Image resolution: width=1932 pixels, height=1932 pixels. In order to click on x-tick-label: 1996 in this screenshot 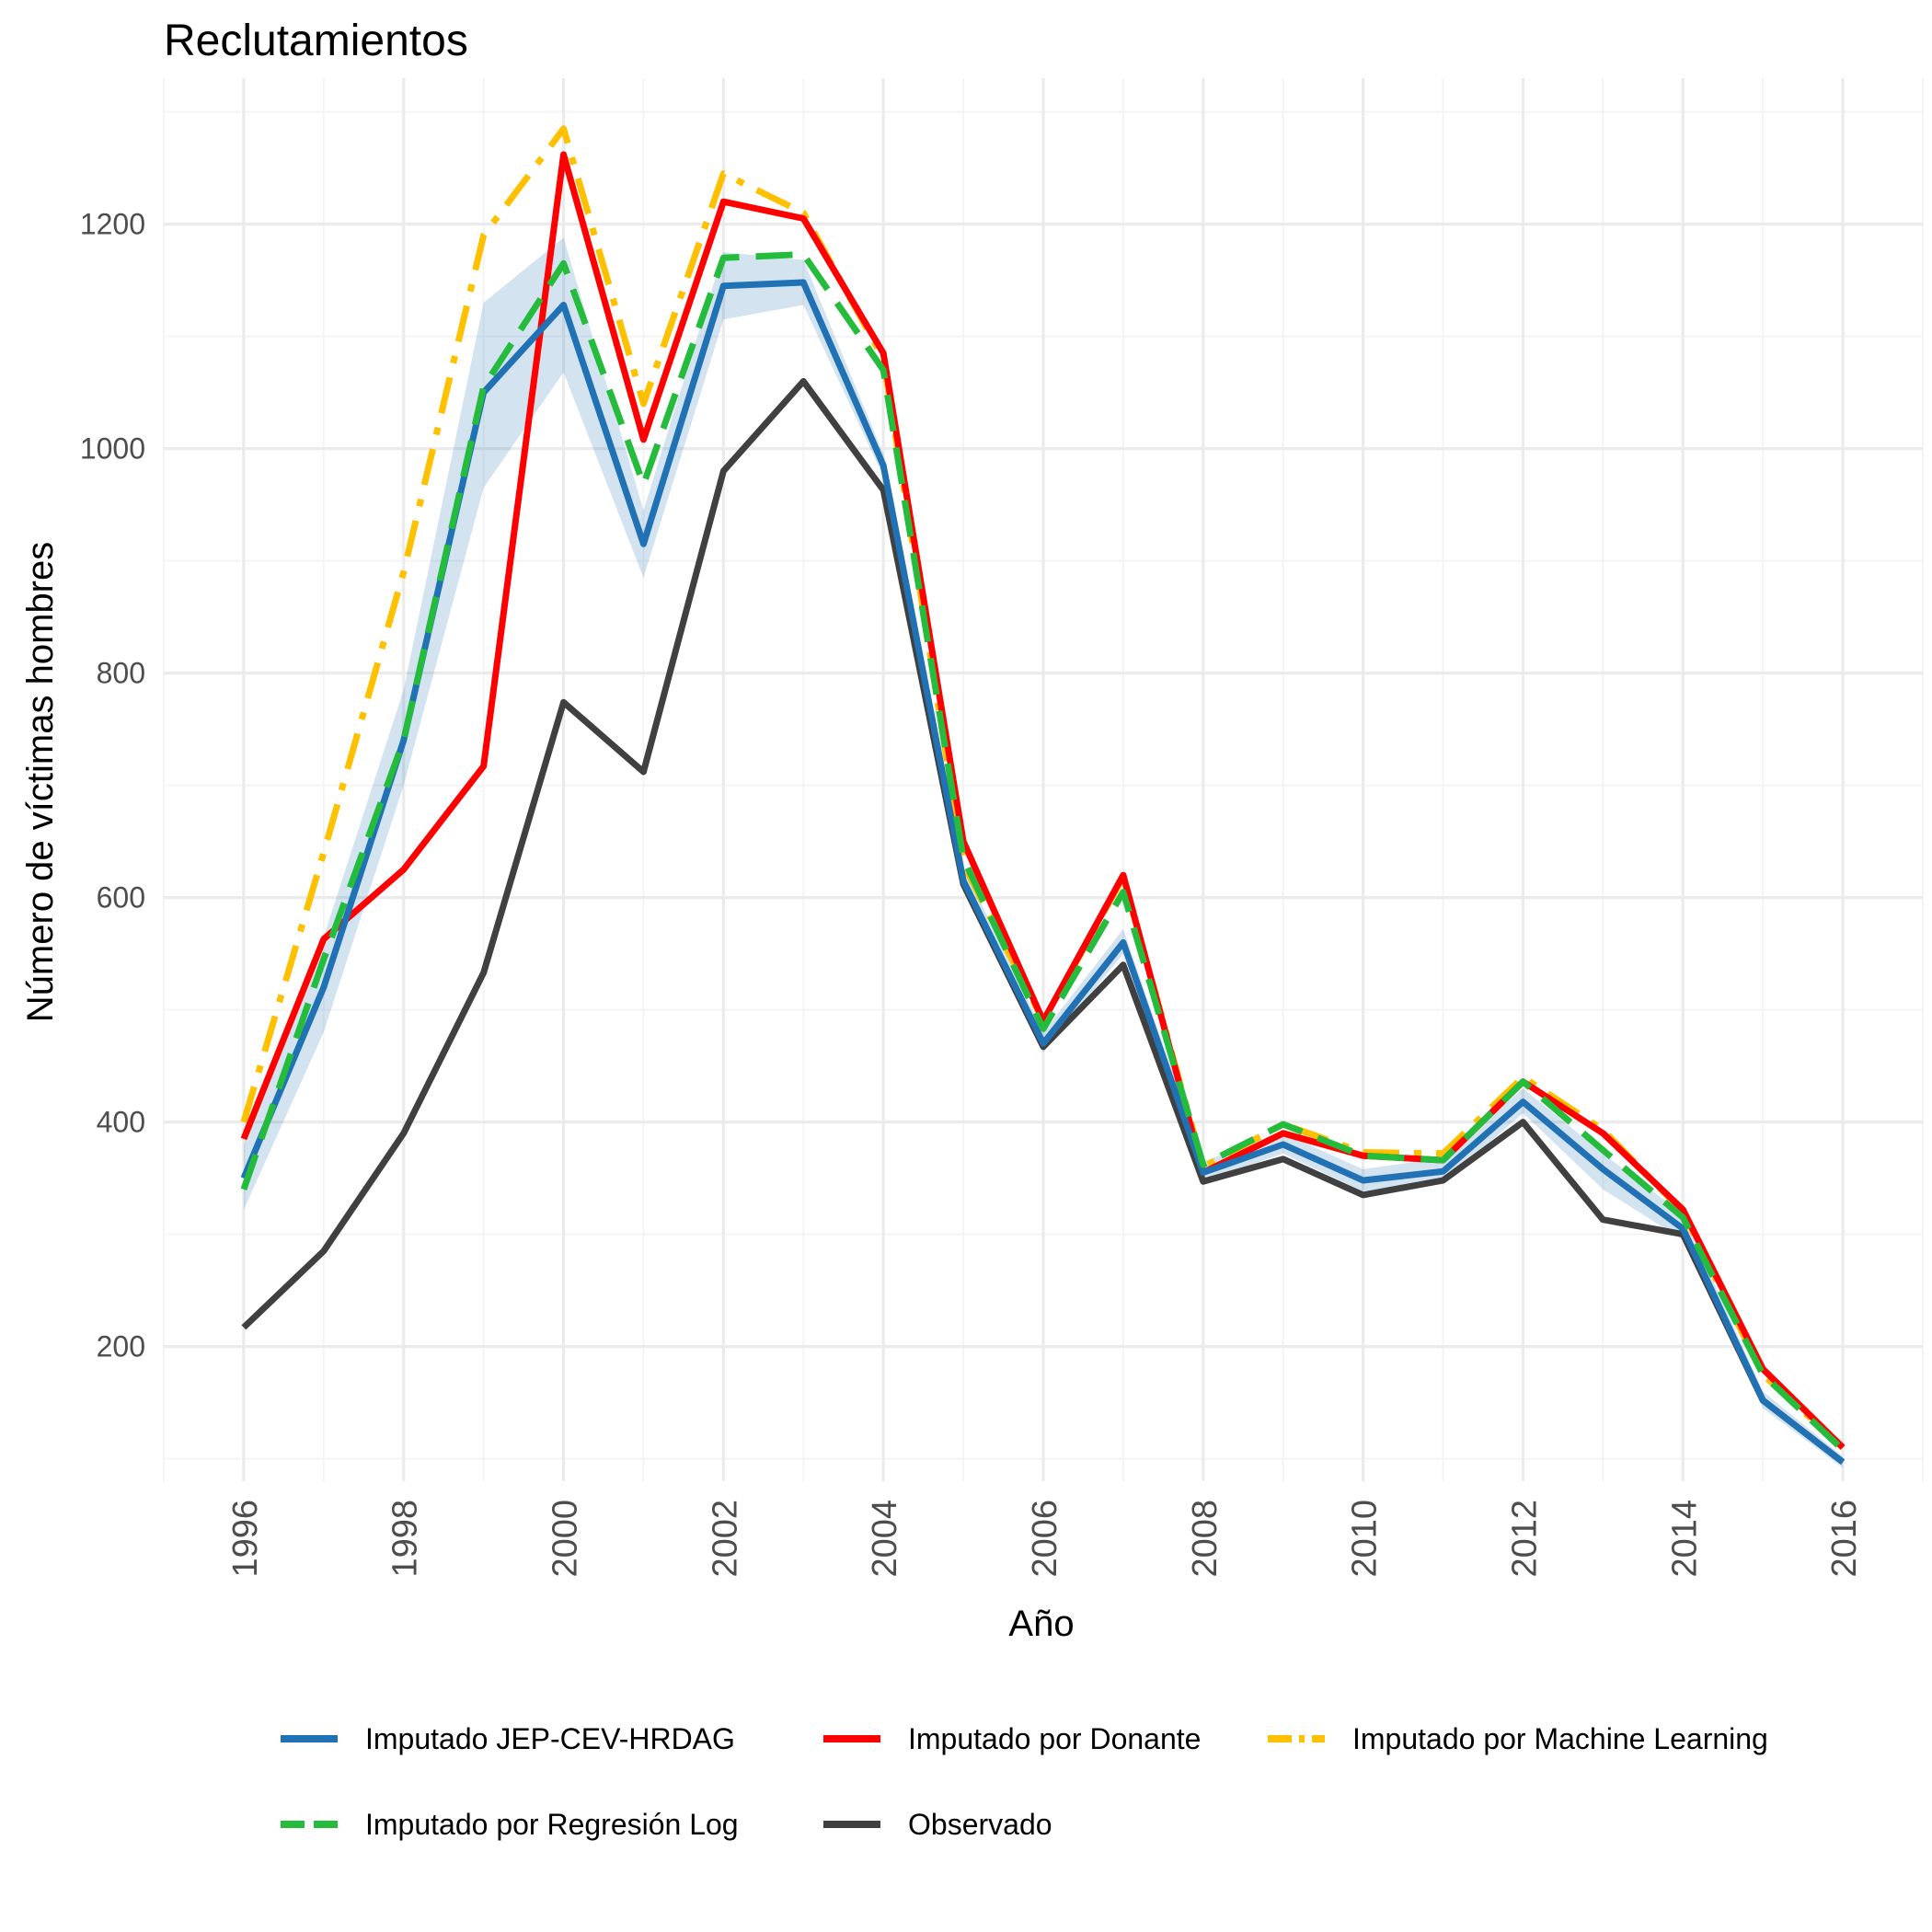, I will do `click(245, 1539)`.